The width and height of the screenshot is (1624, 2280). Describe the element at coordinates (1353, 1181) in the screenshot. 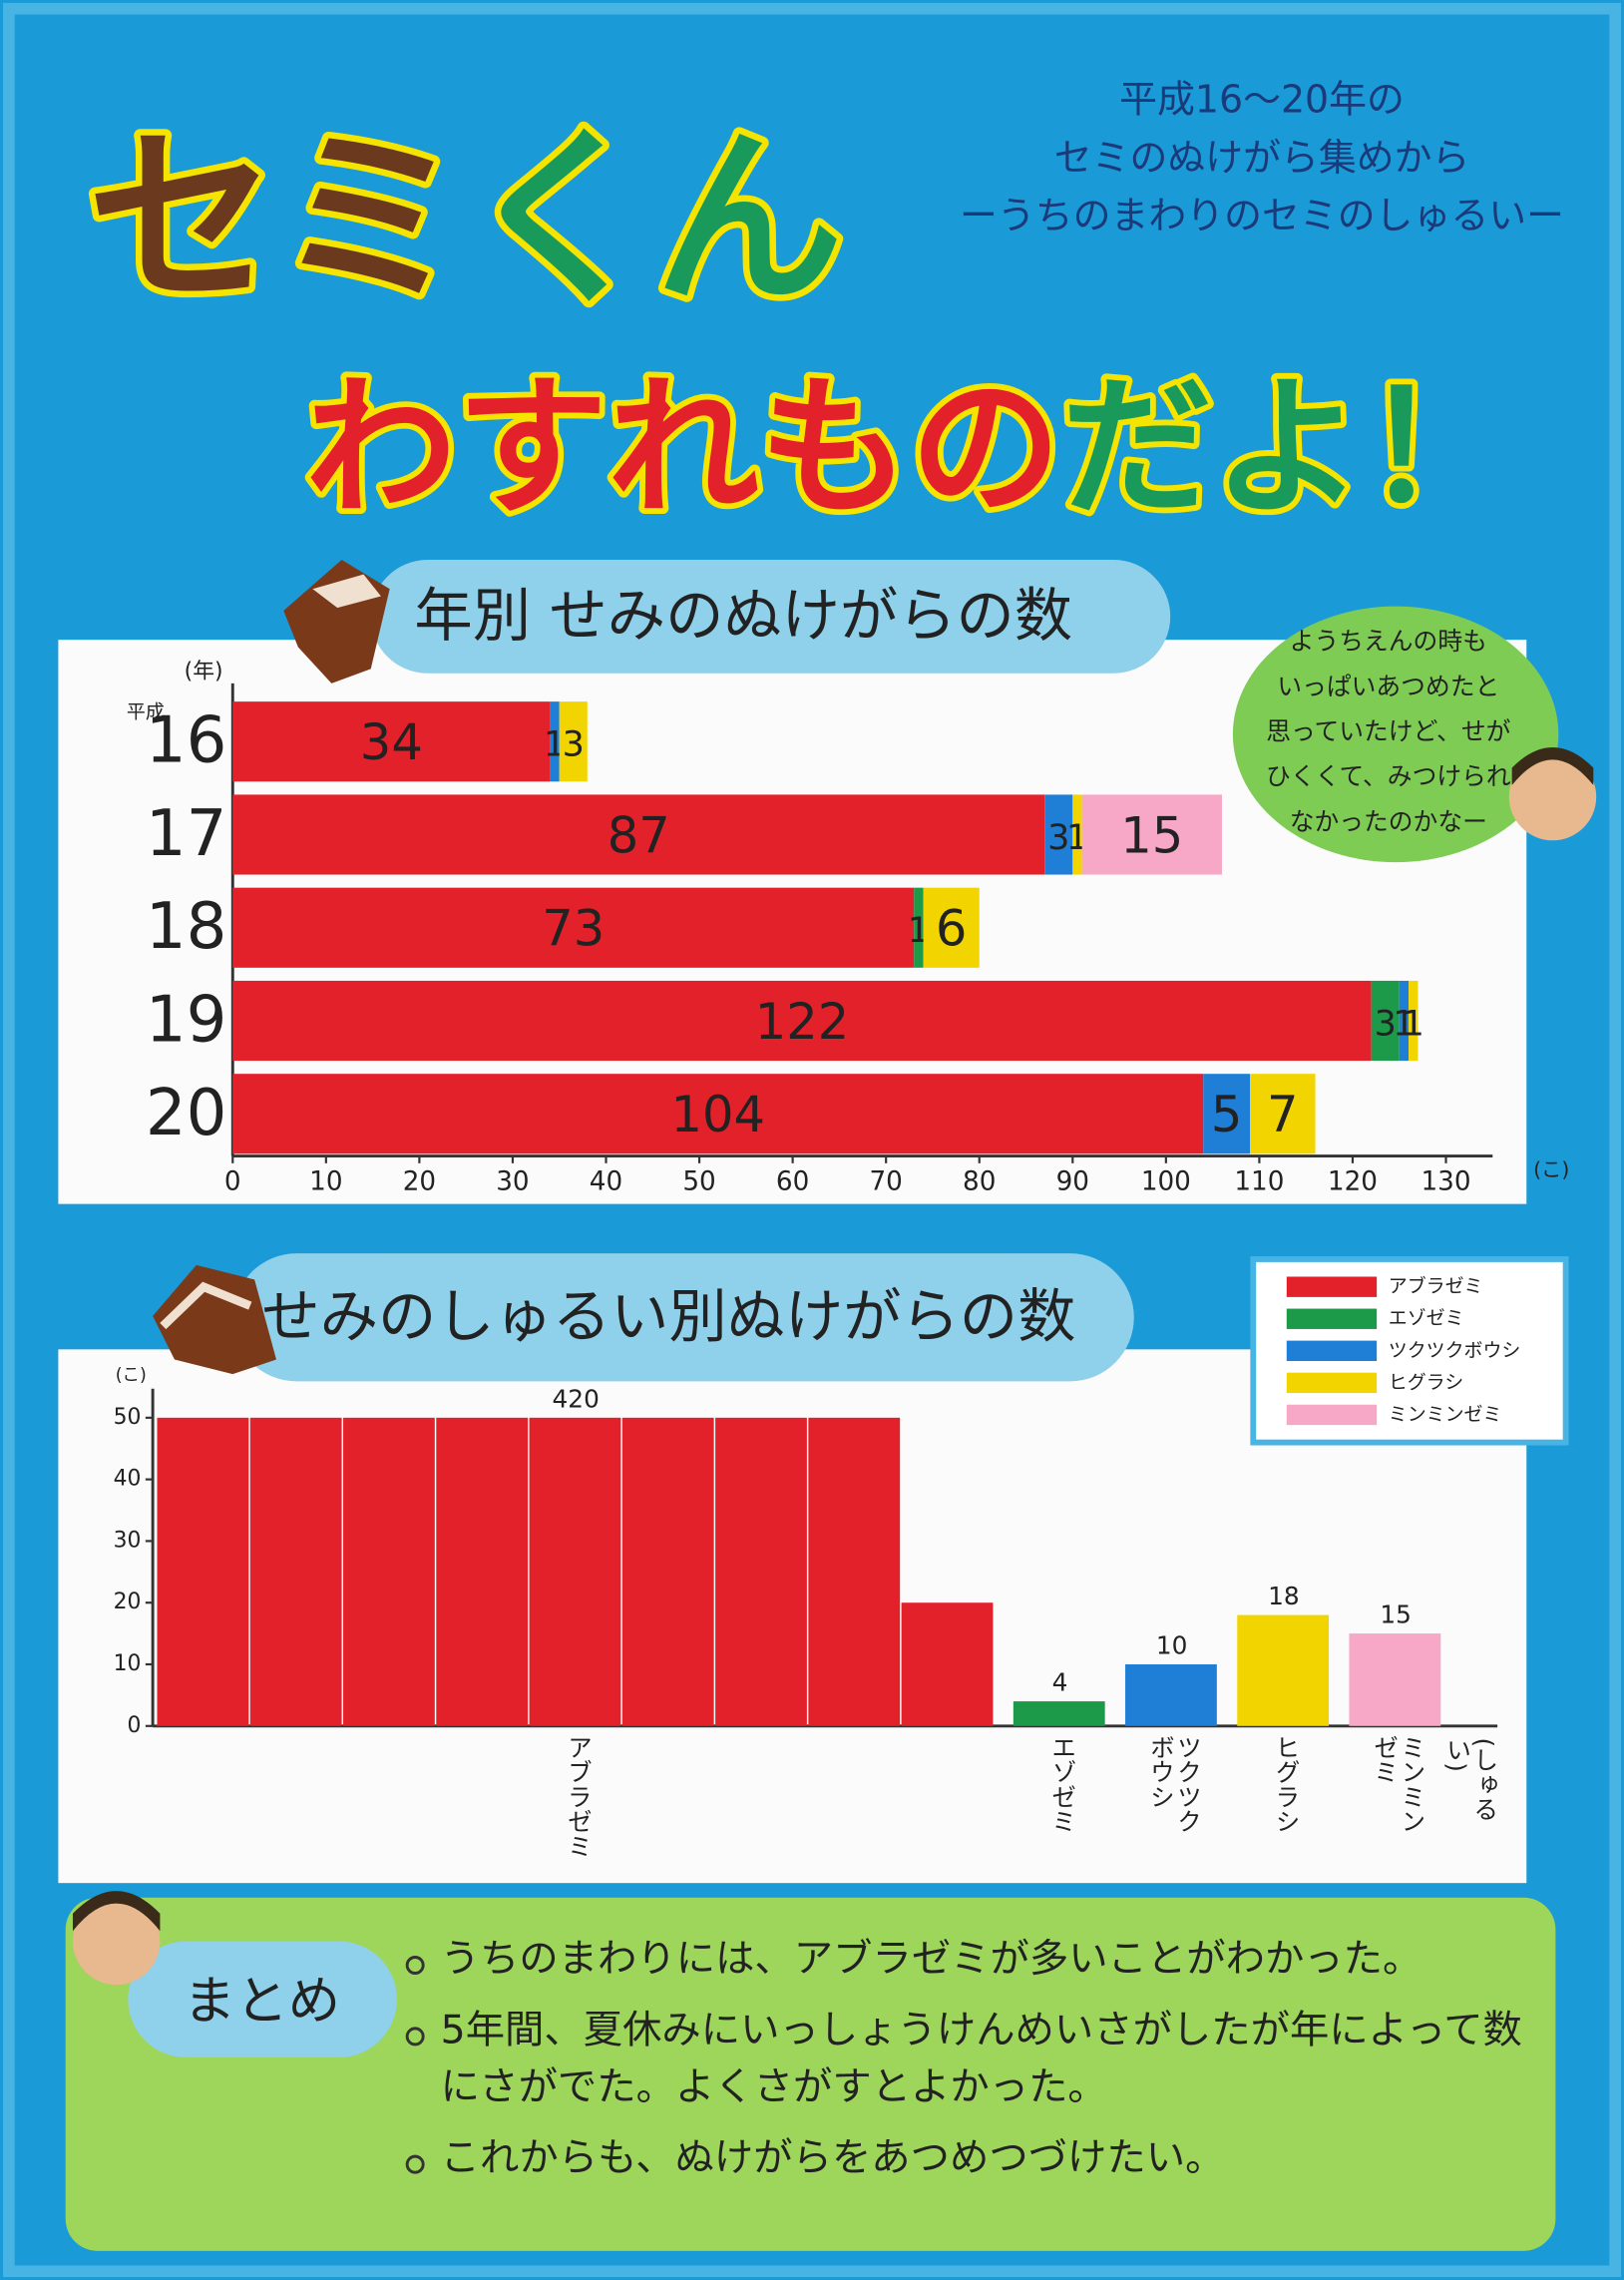

I see `x-tick-label: 120` at that location.